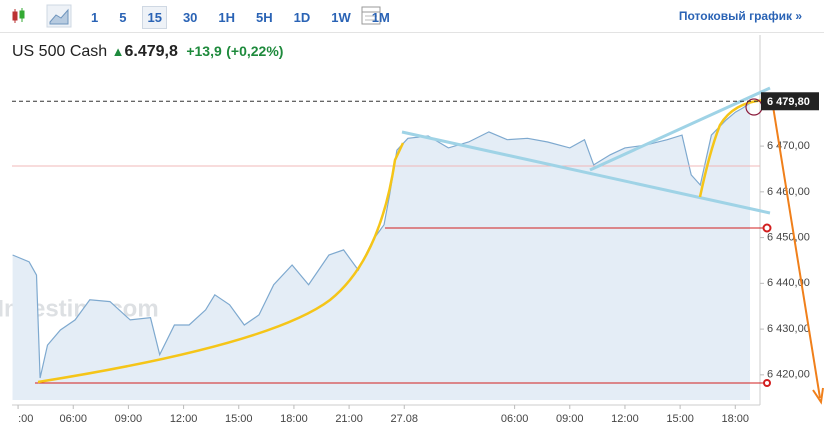  What do you see at coordinates (151, 51) in the screenshot?
I see `price: 6.479,8` at bounding box center [151, 51].